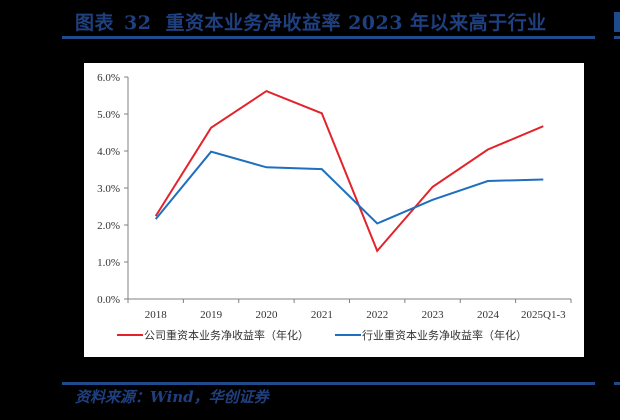 The image size is (620, 420). I want to click on y-tick-label: 3.0%, so click(108, 189).